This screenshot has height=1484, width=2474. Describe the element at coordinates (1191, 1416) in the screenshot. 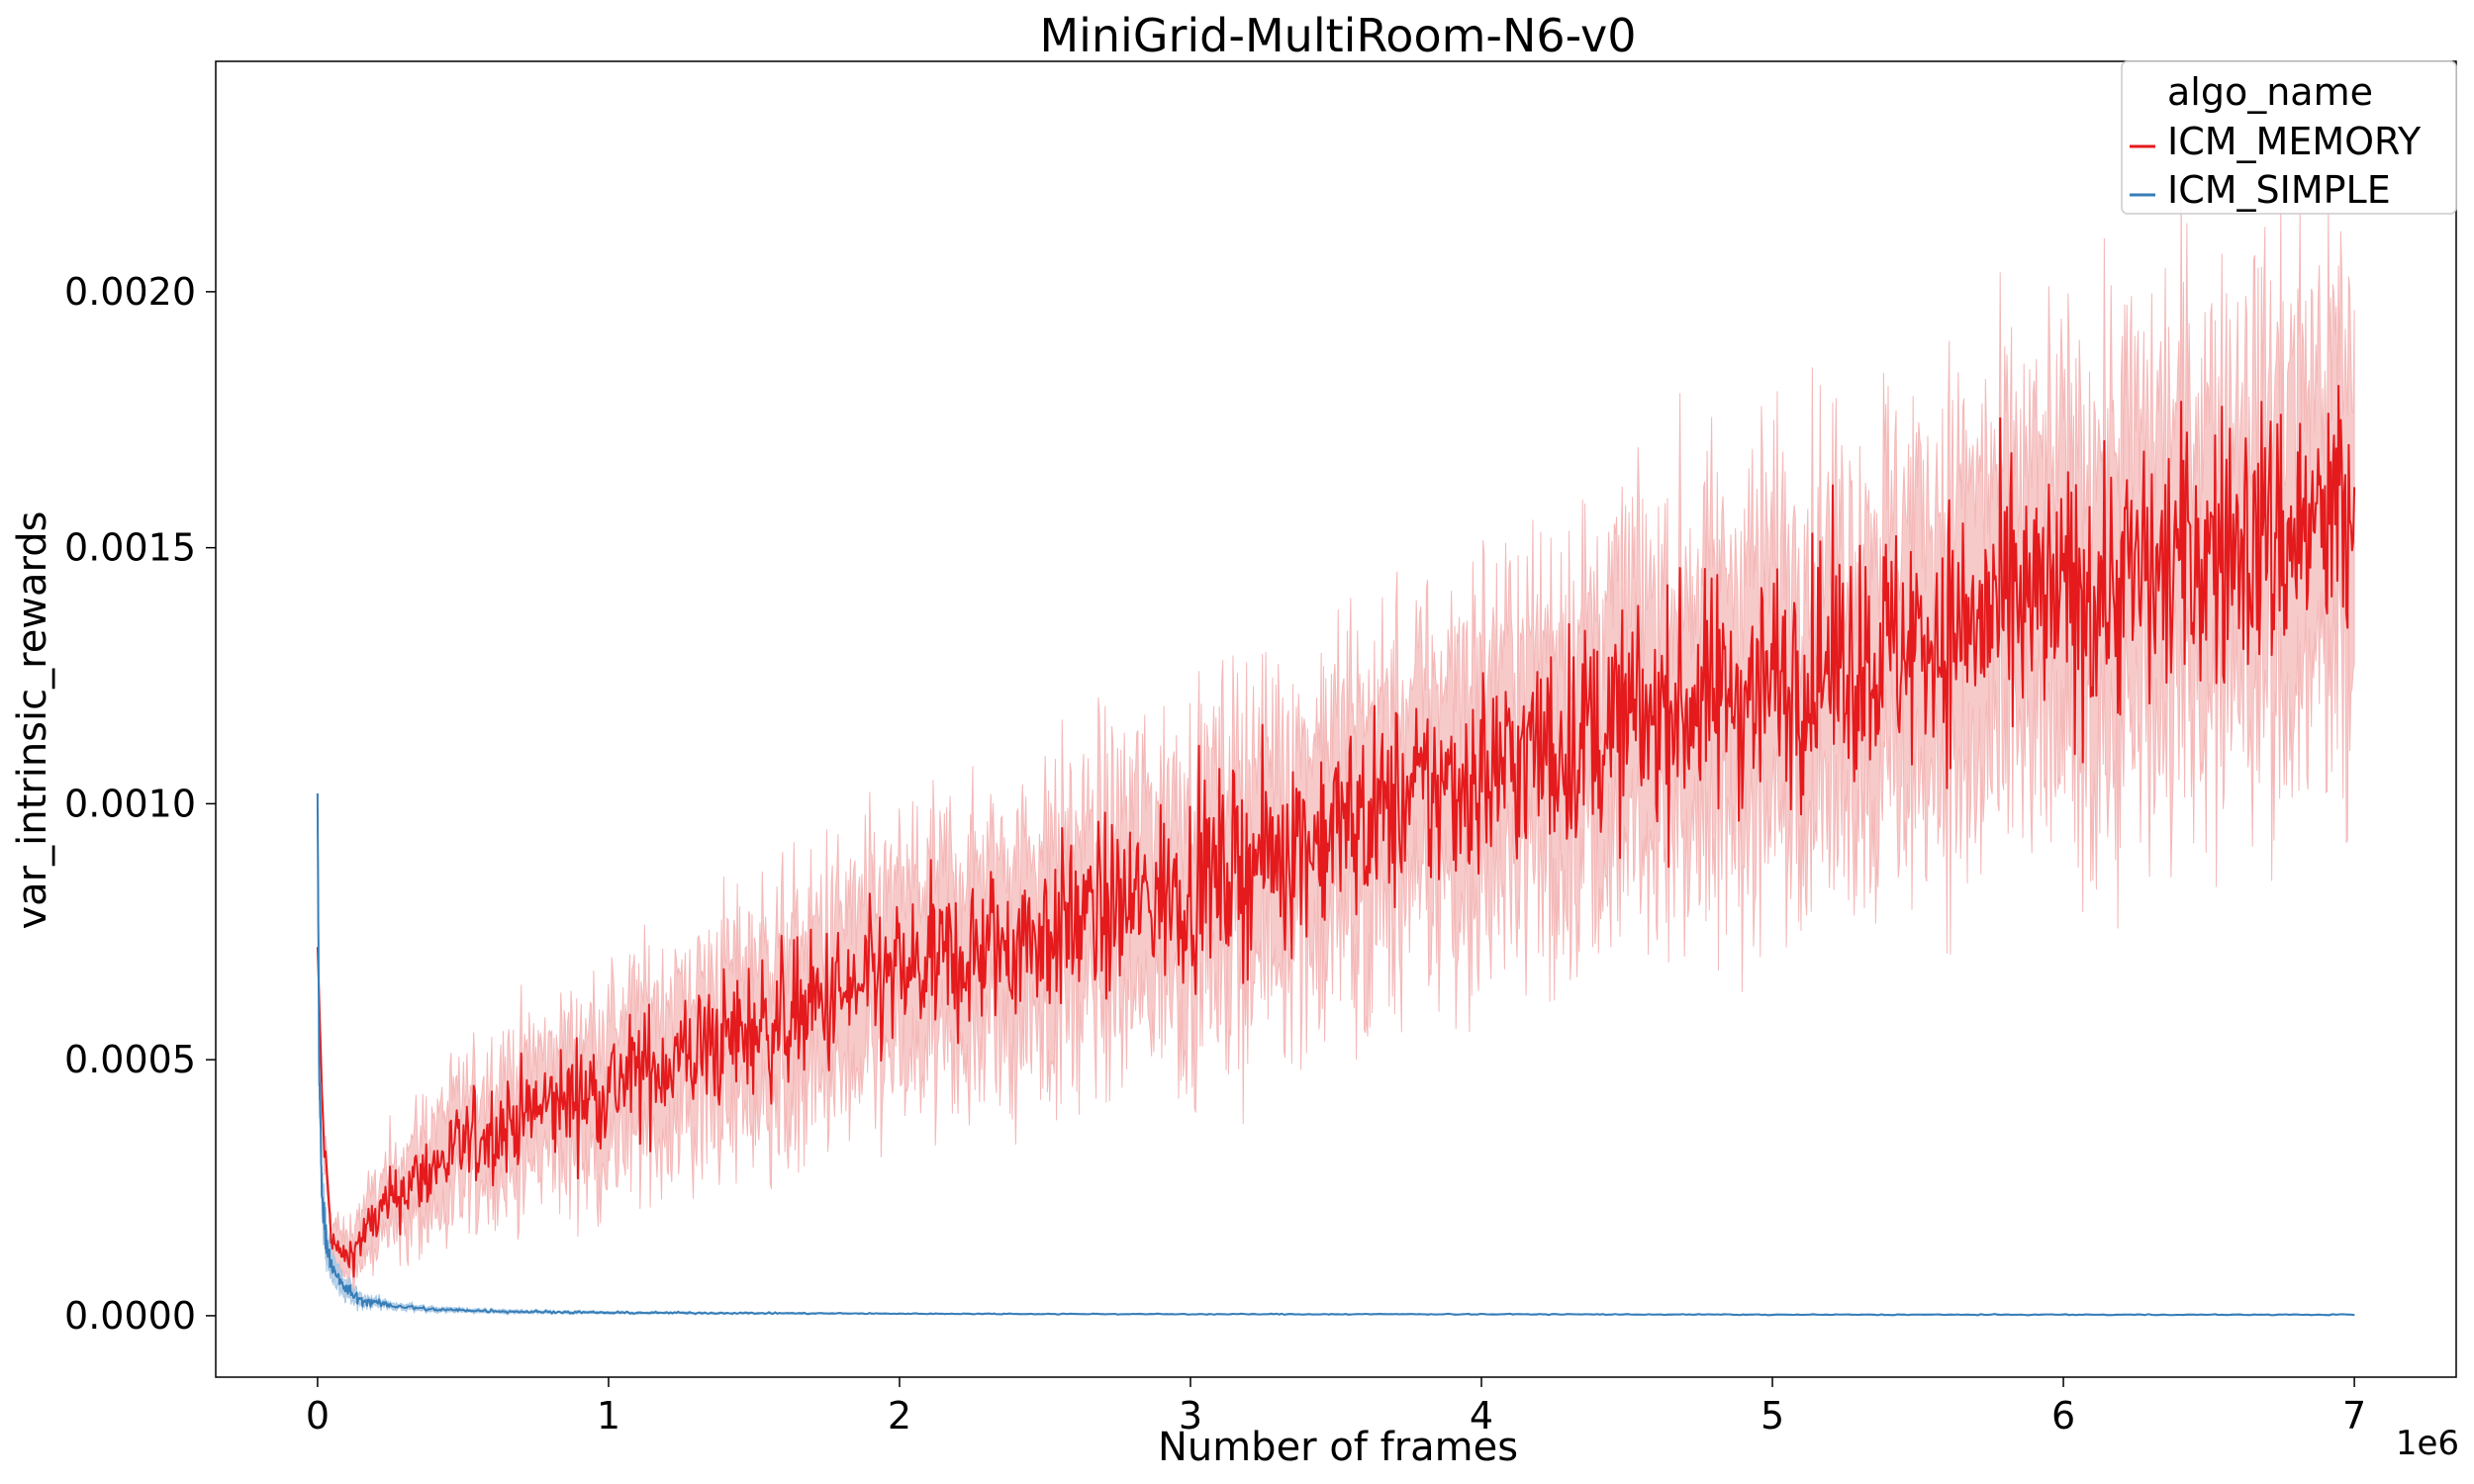

I see `x-tick-label: 3` at that location.